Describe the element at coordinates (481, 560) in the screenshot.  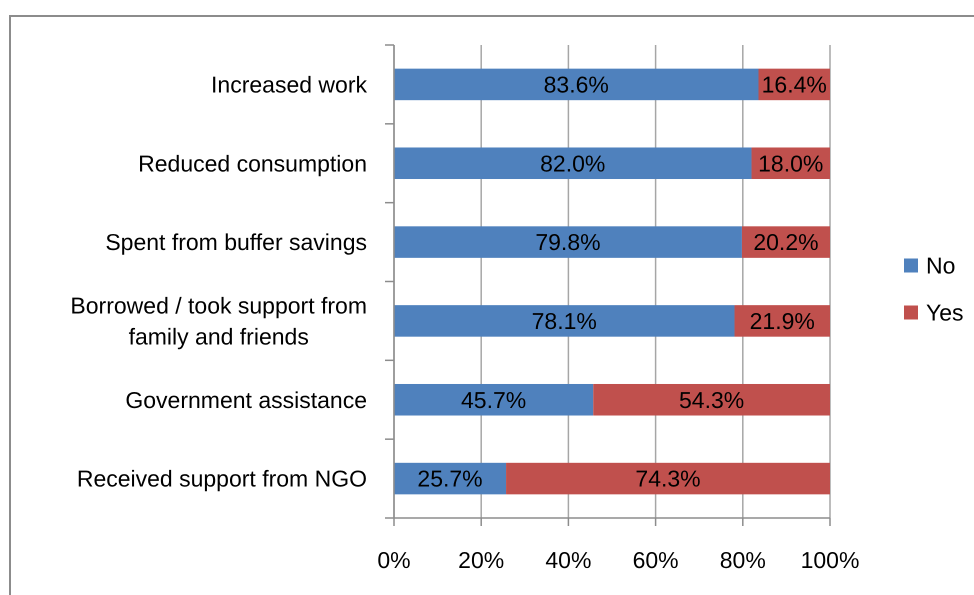
I see `x-tick-label: 20%` at that location.